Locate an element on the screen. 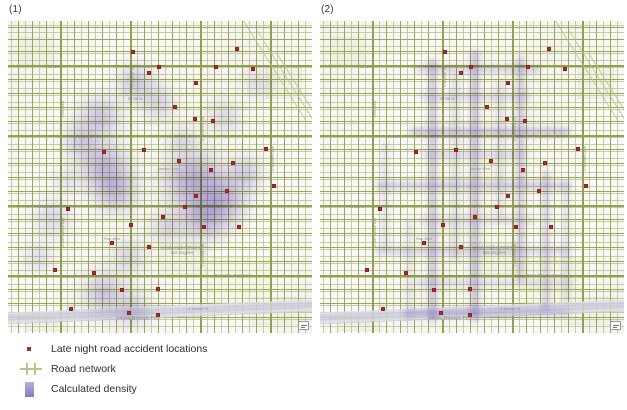 The image size is (627, 410). street-label: W 8th St is located at coordinates (67, 277).